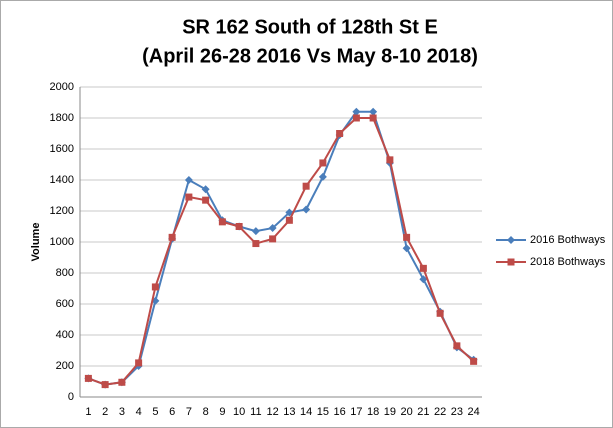 The image size is (613, 428). What do you see at coordinates (36, 242) in the screenshot?
I see `y-axis-label: Volume` at bounding box center [36, 242].